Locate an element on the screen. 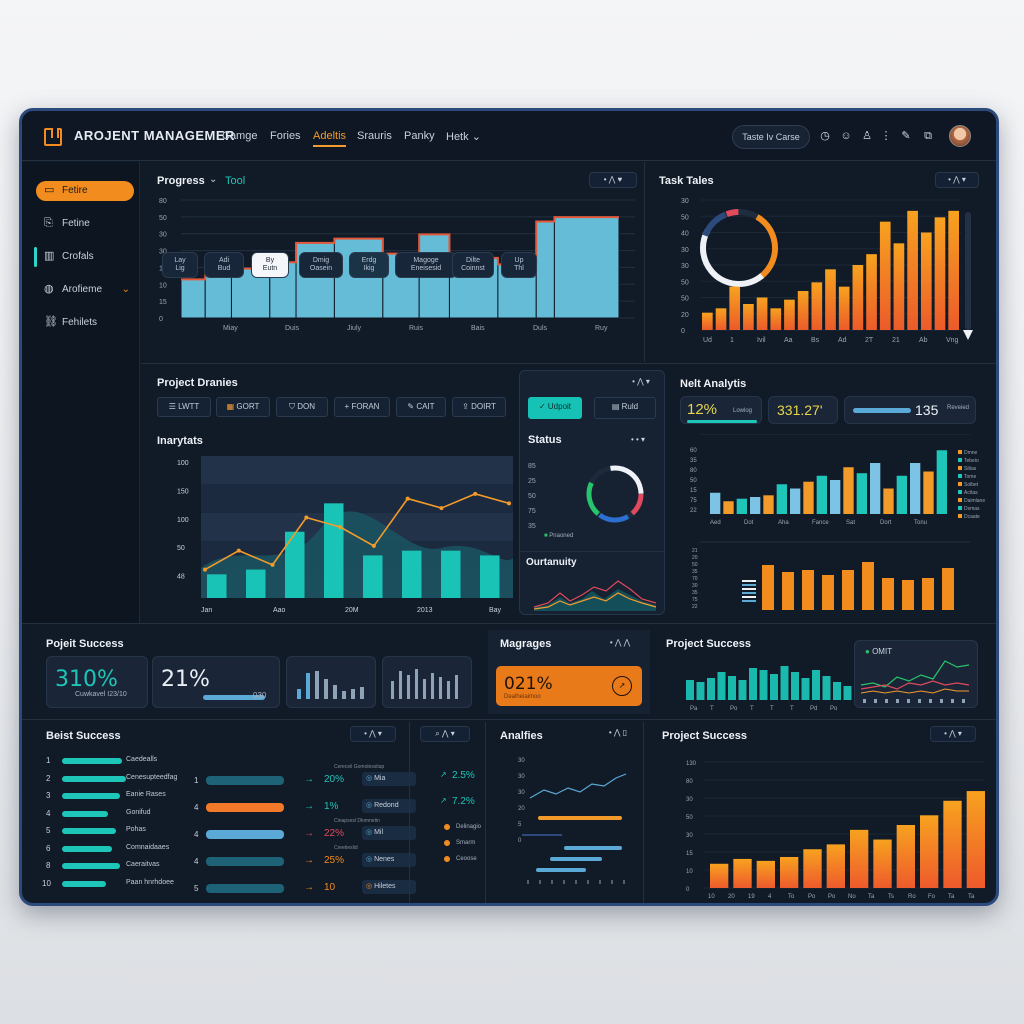 This screenshot has height=1024, width=1024. side-tab: ✓ Udpoit is located at coordinates (555, 408).